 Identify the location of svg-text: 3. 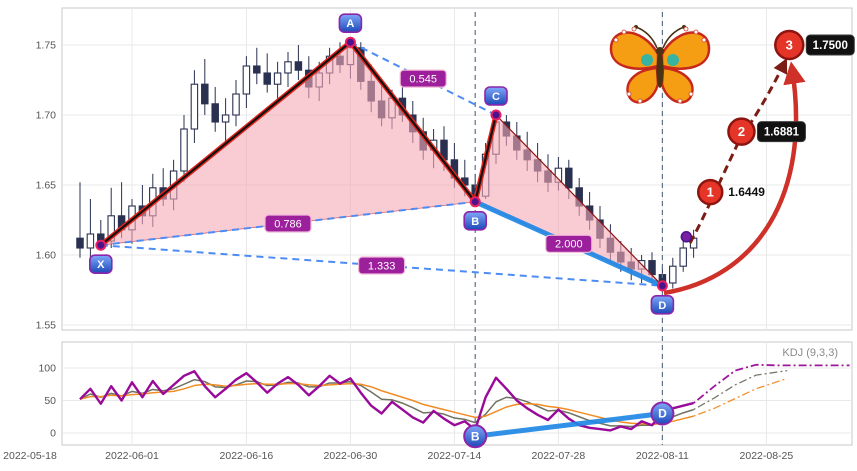
(789, 45).